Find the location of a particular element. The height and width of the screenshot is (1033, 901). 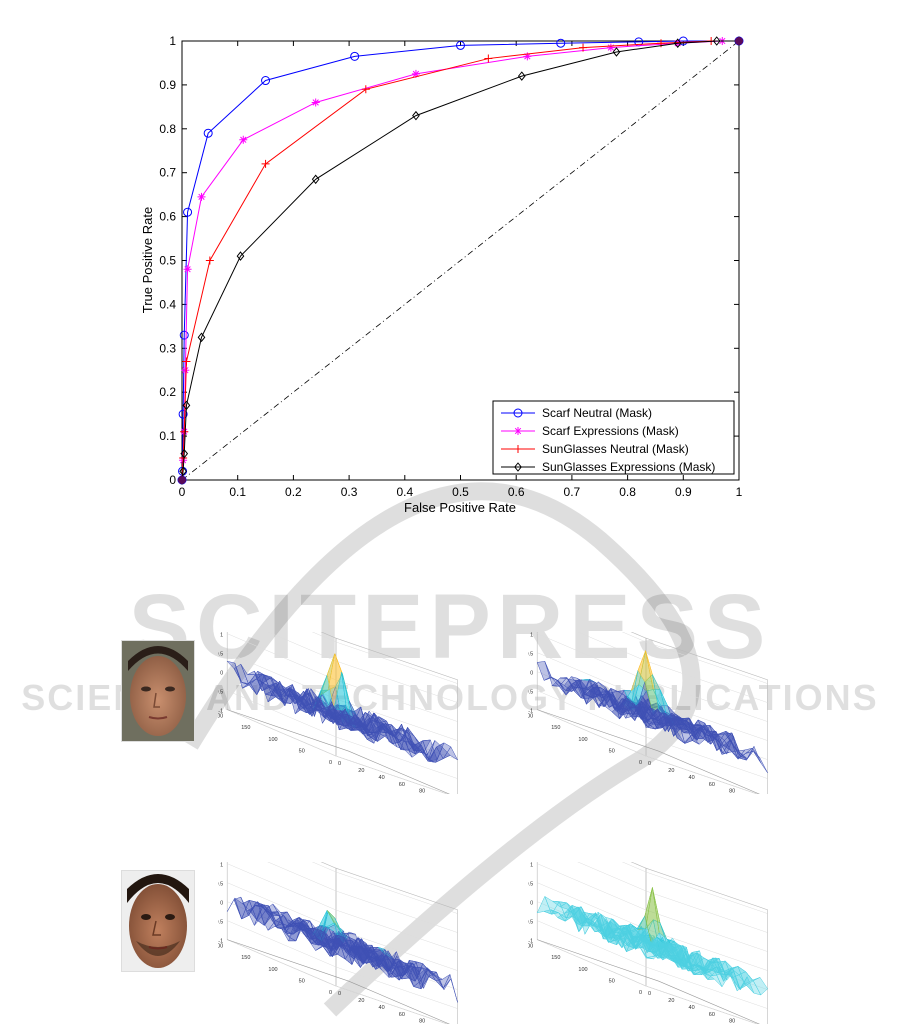

y-tick-label: 0 is located at coordinates (172, 480).